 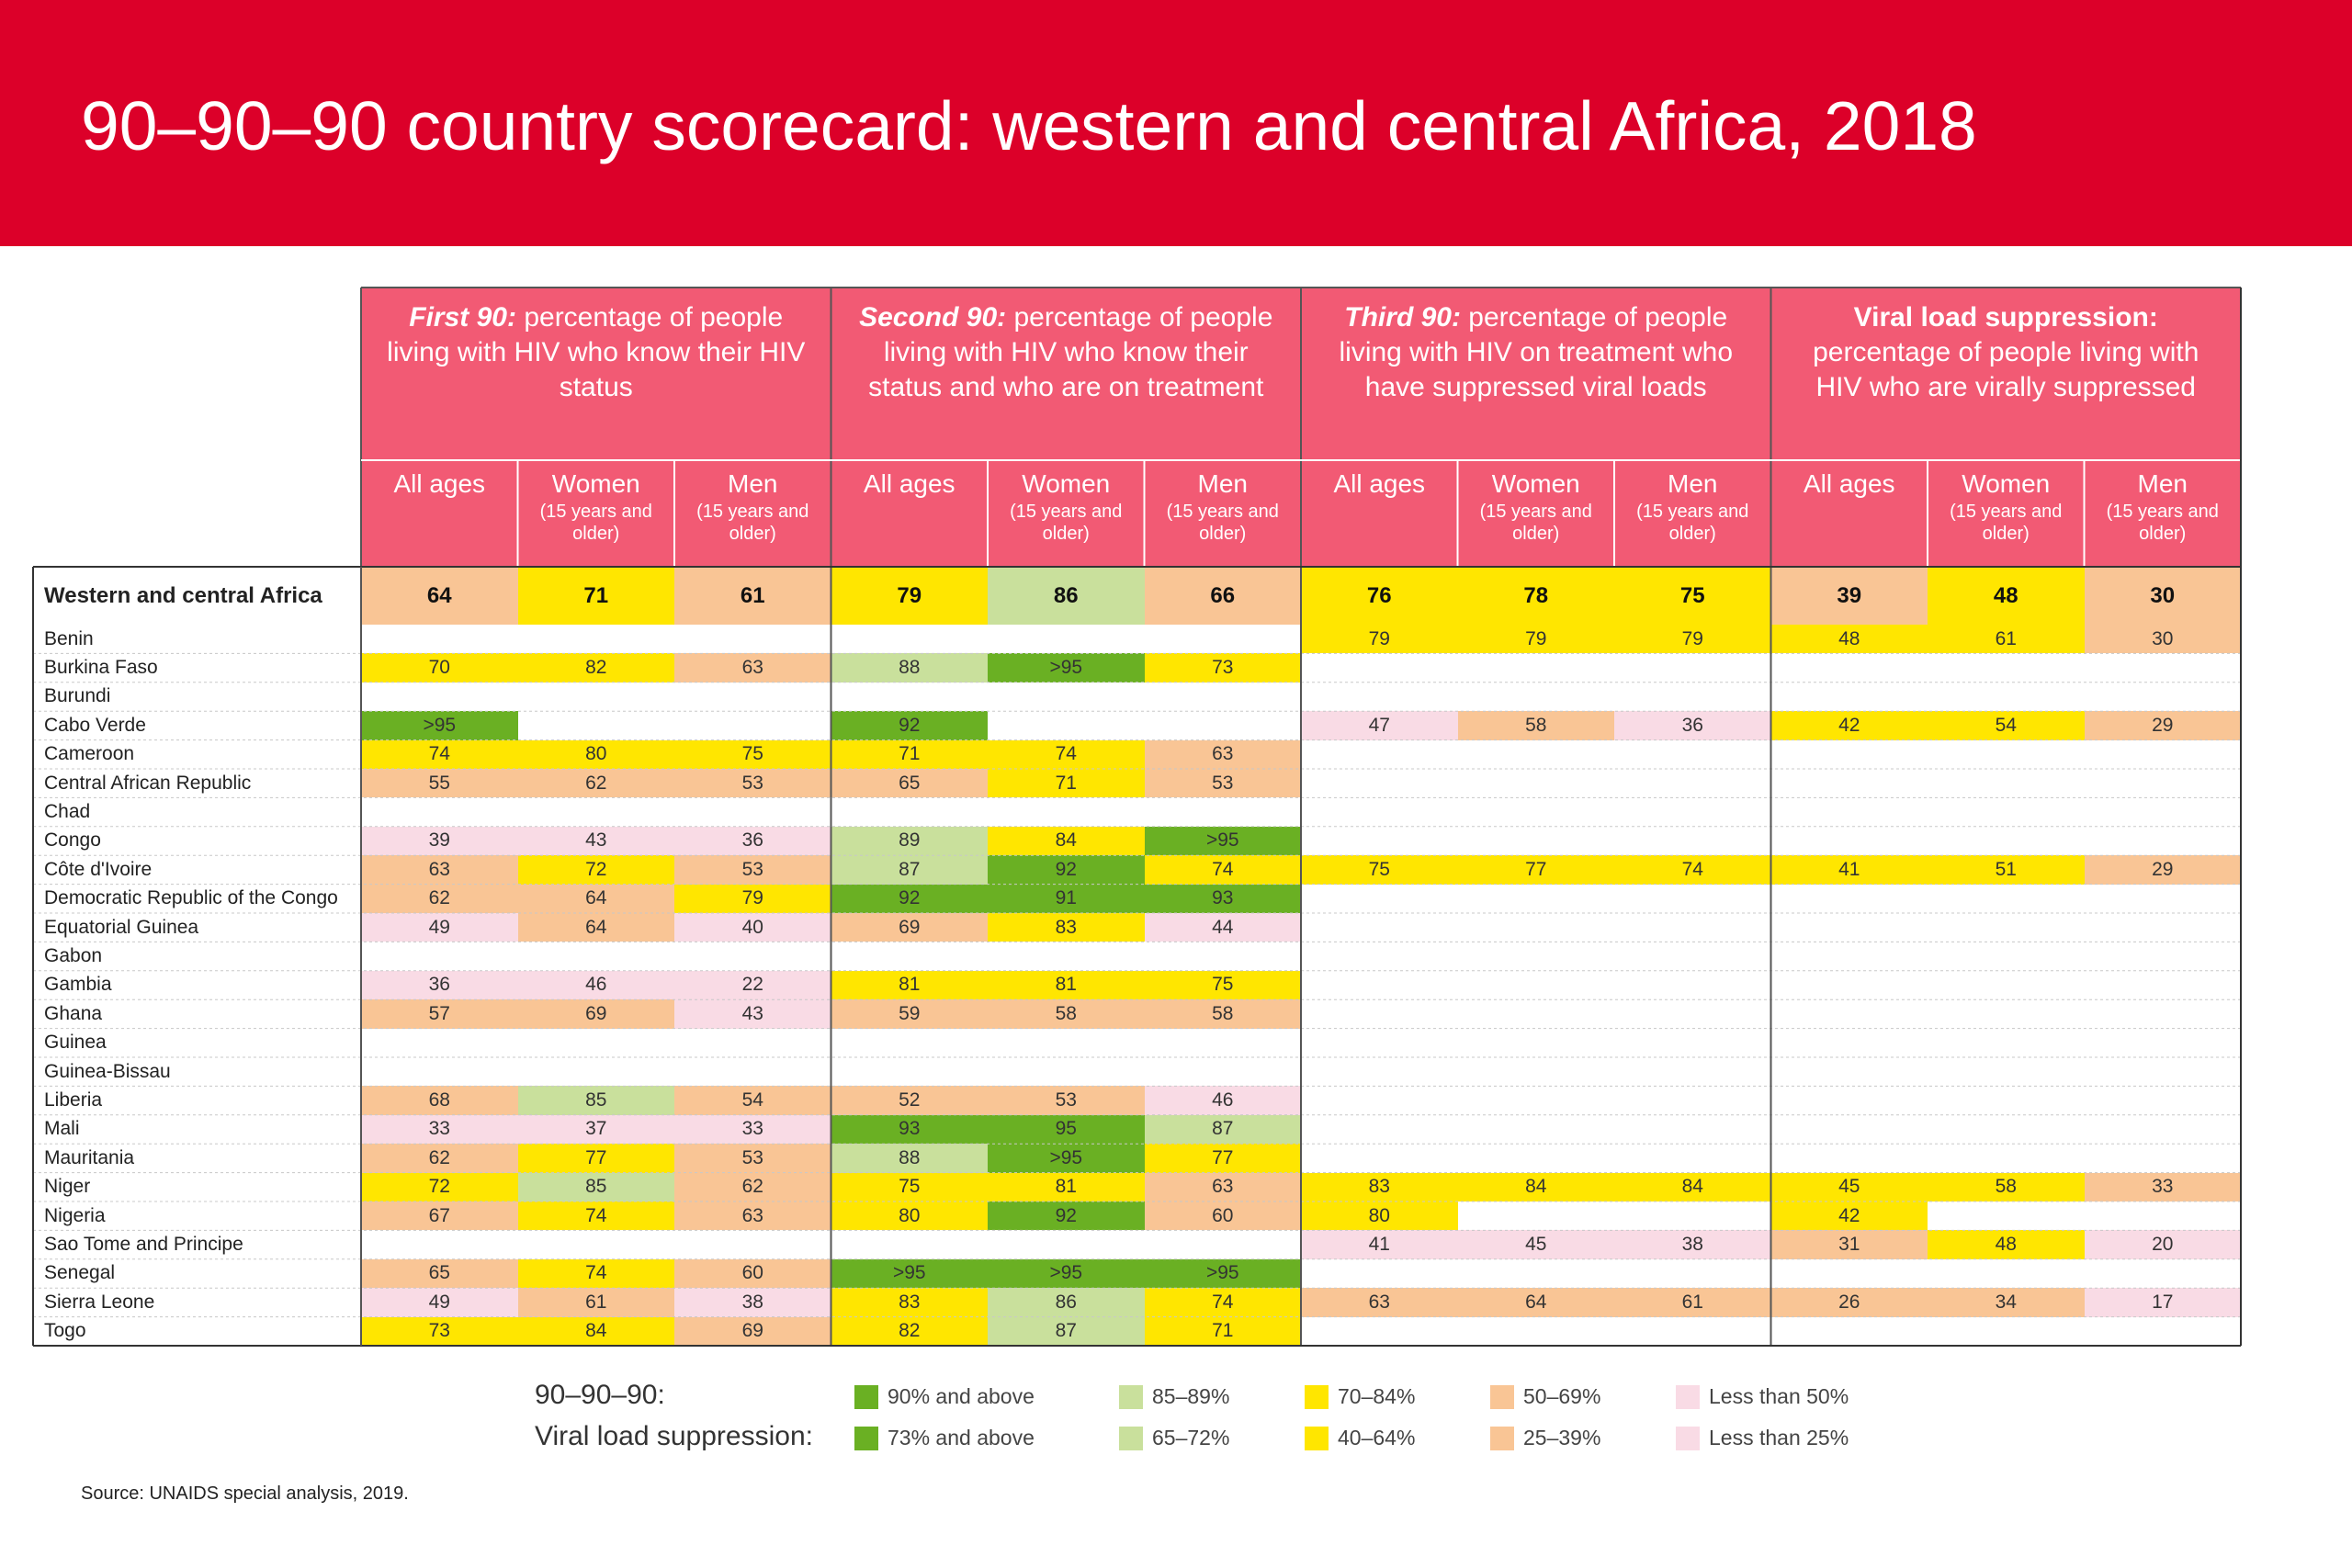 I want to click on data-cell: 34, so click(x=2006, y=1302).